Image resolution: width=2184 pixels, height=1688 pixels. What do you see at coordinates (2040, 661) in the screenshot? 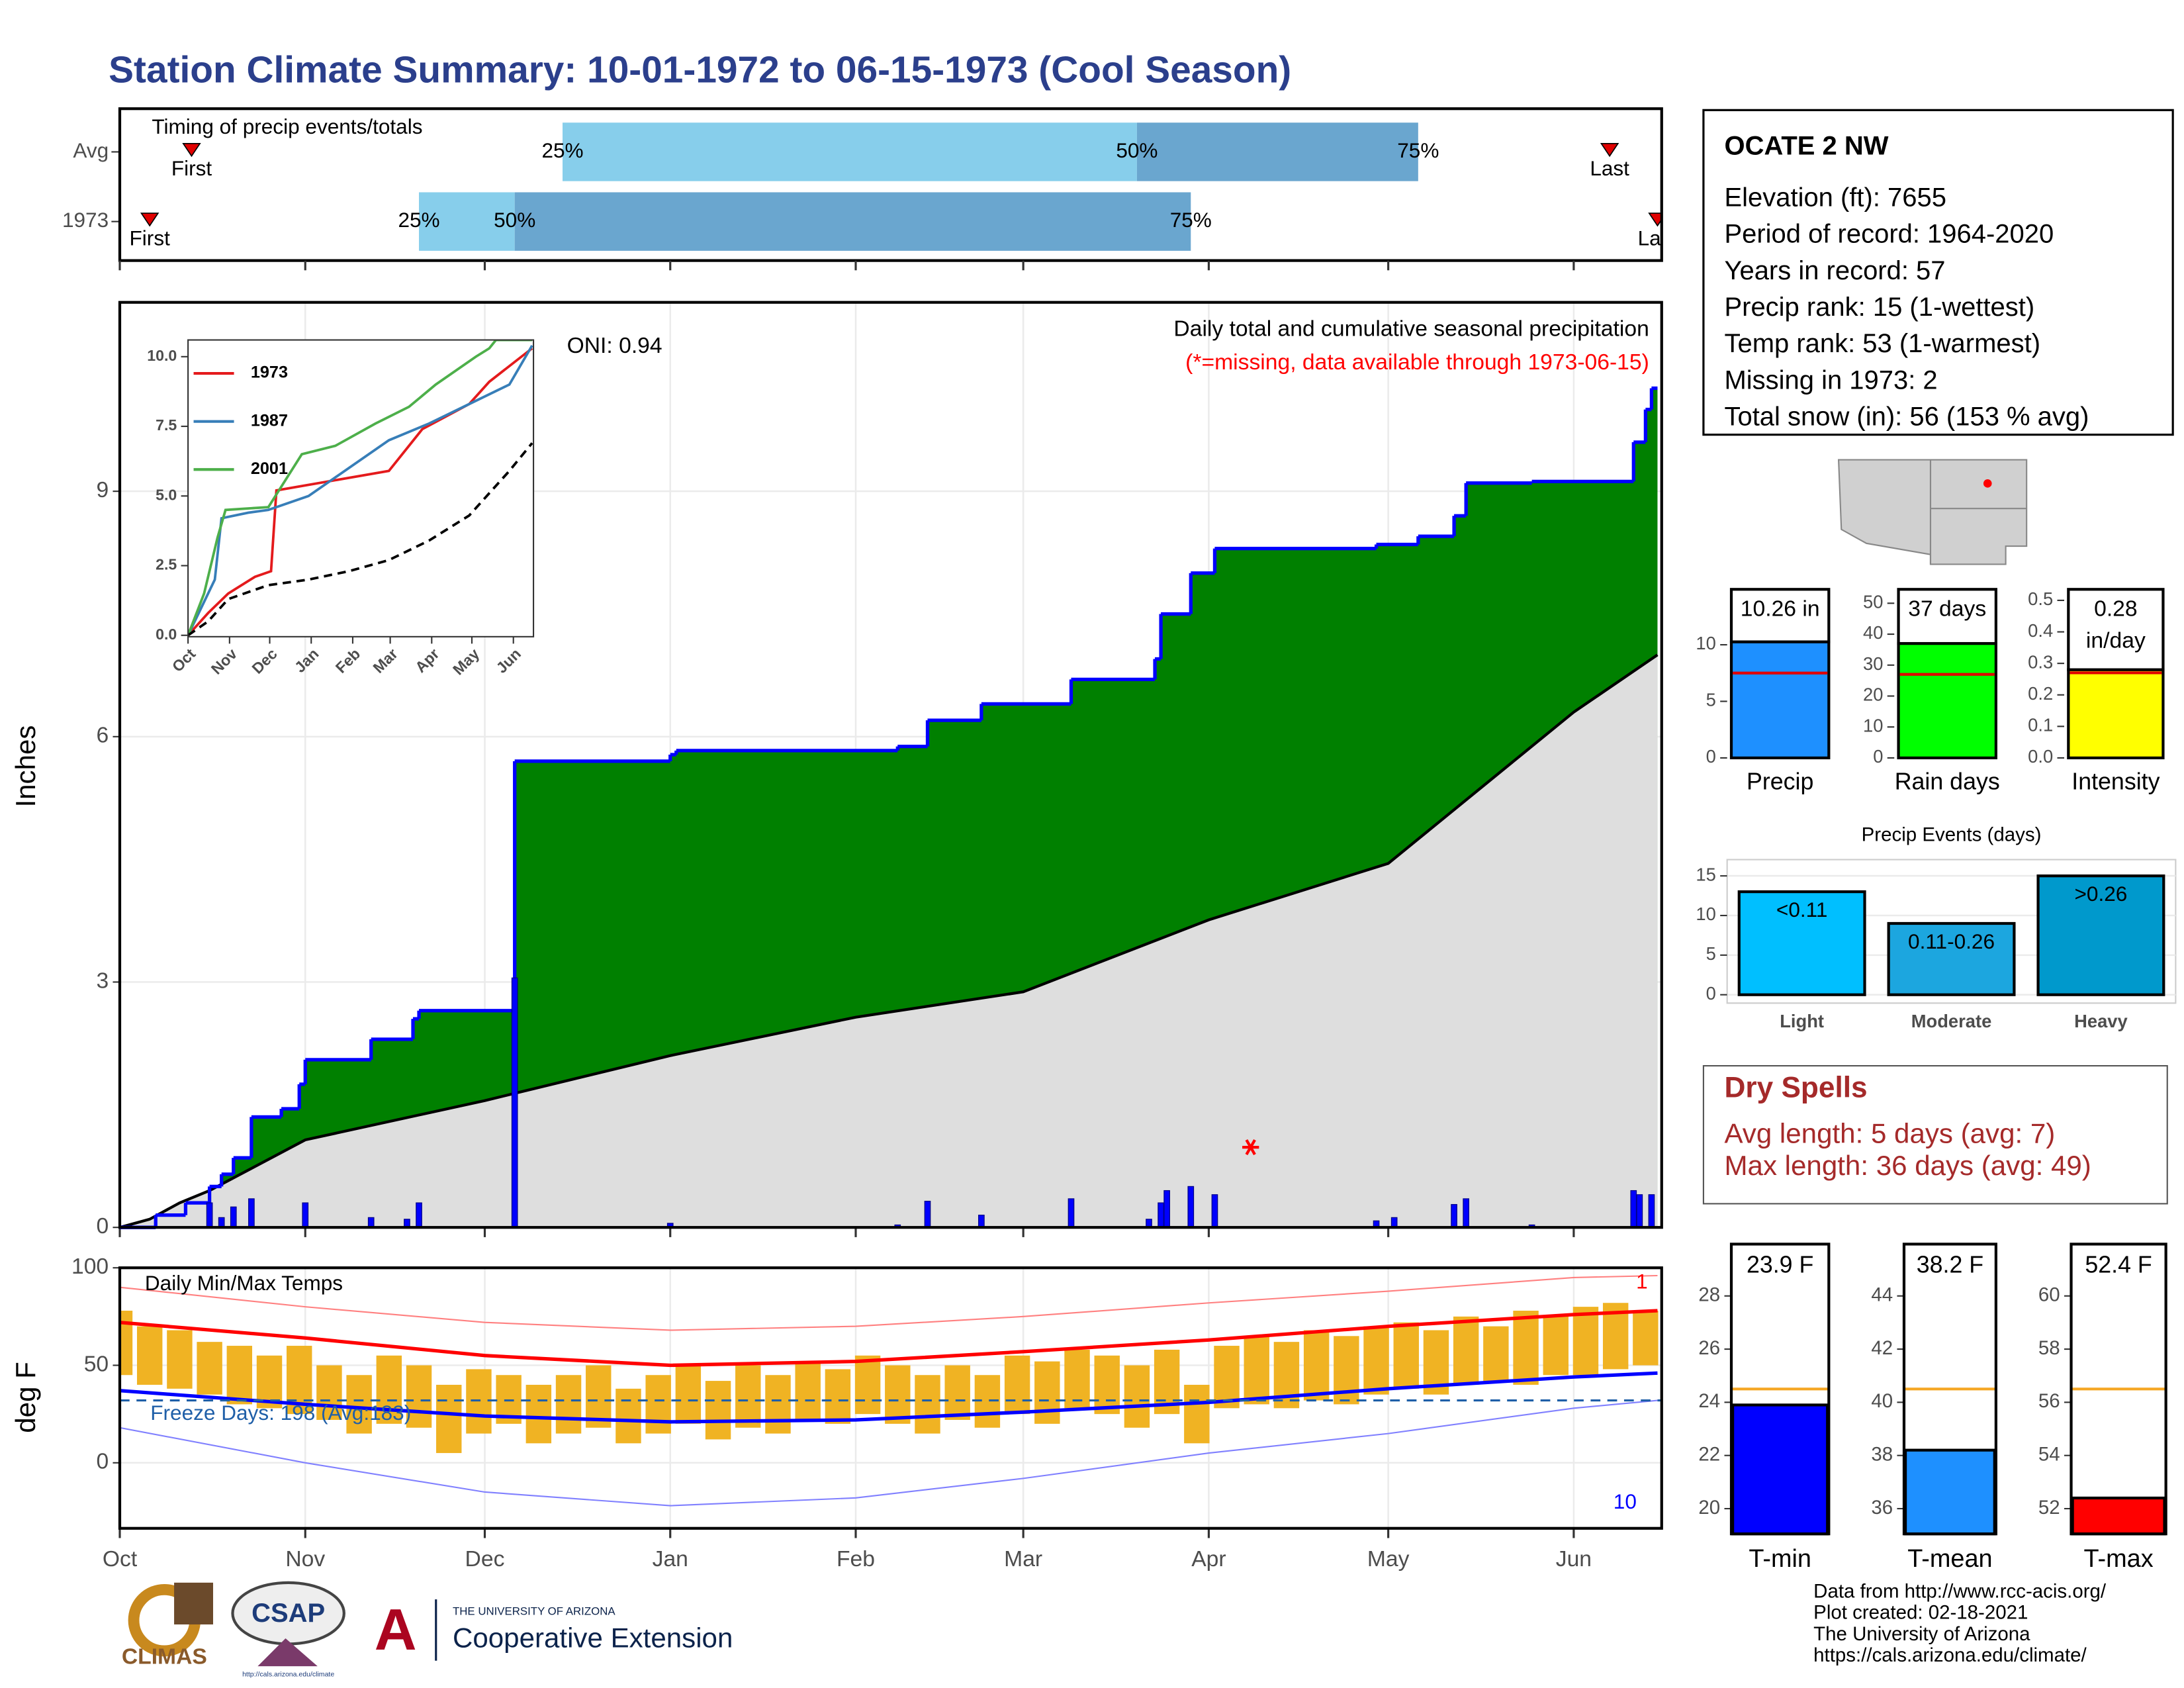
I see `y-tick-label: 0.3` at bounding box center [2040, 661].